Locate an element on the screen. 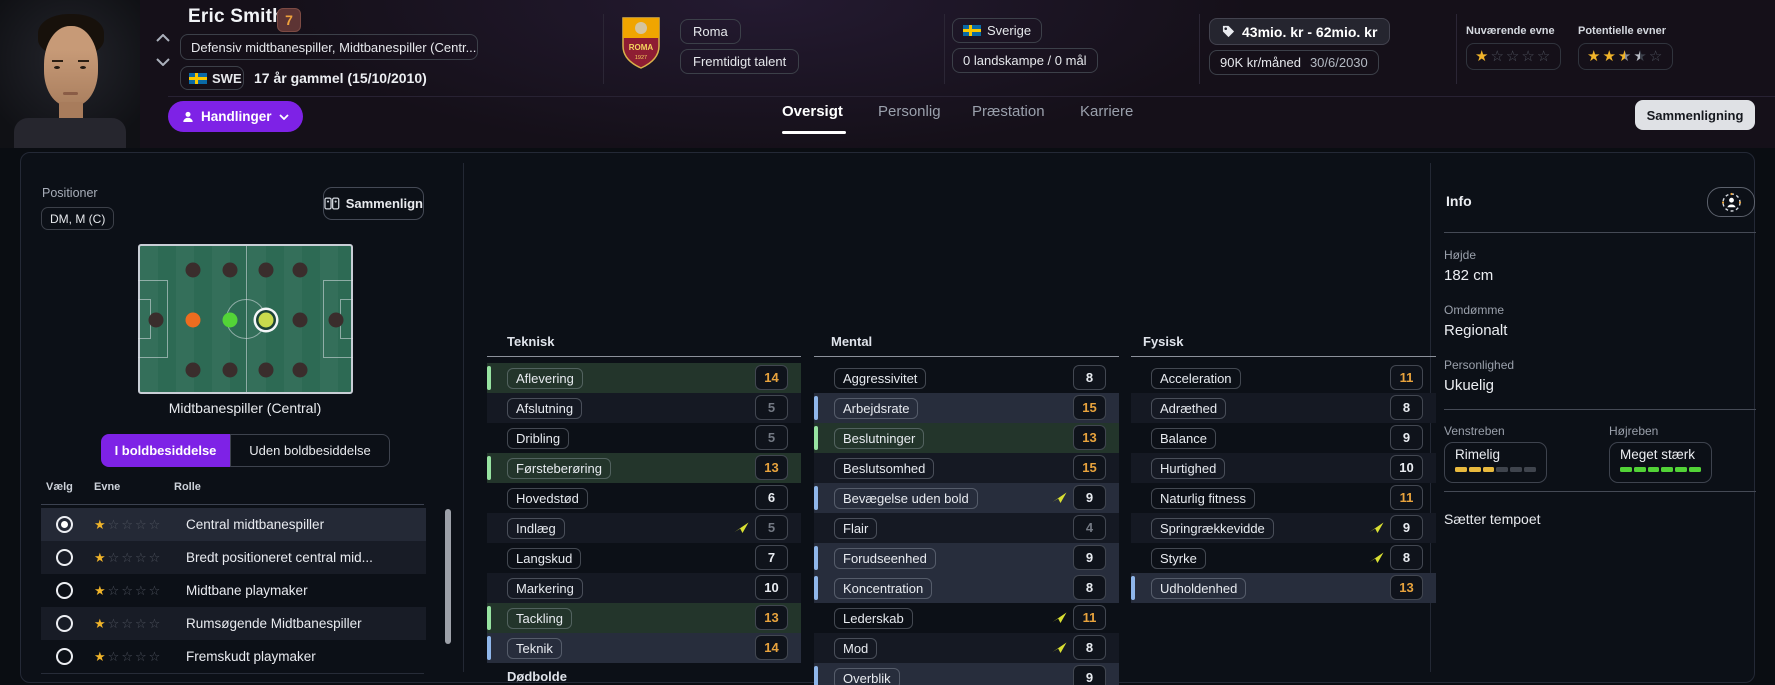 This screenshot has height=685, width=1775. personality-label: Personlighed is located at coordinates (1479, 365).